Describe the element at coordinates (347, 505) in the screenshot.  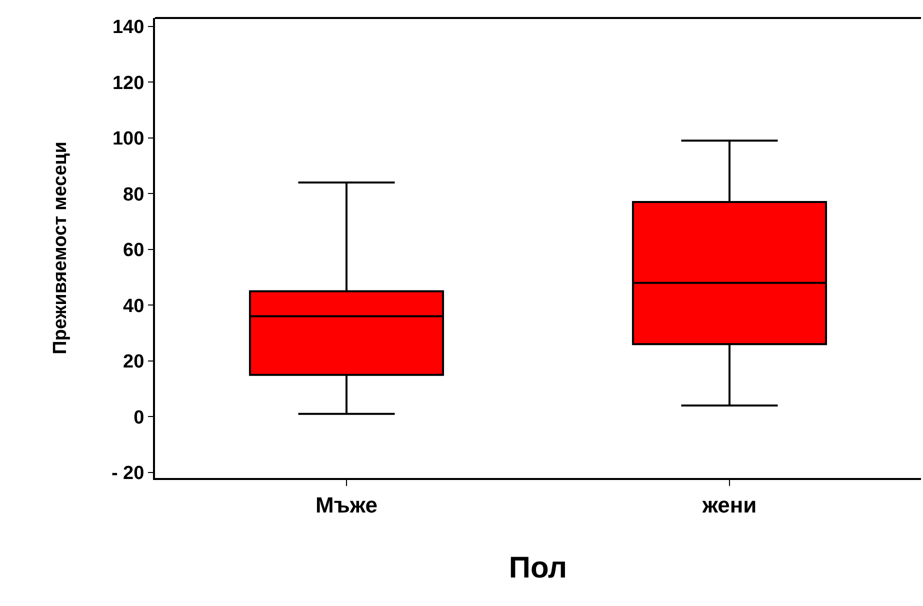
I see `x-tick-label: Мъже` at that location.